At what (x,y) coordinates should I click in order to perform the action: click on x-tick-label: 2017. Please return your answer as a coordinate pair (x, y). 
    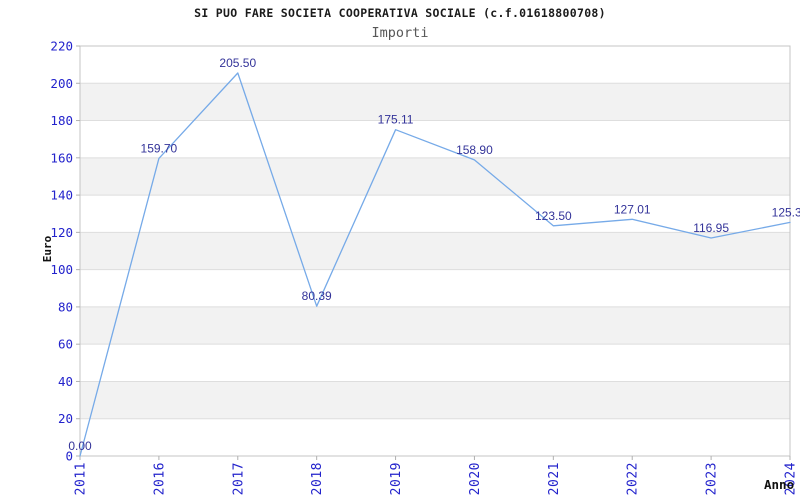
    Looking at the image, I should click on (238, 478).